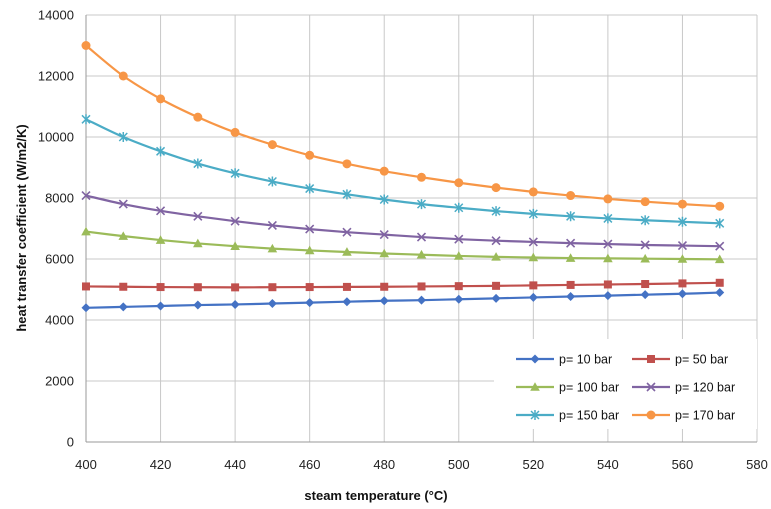  What do you see at coordinates (375, 495) in the screenshot?
I see `x-axis-title: steam temperature (°C)` at bounding box center [375, 495].